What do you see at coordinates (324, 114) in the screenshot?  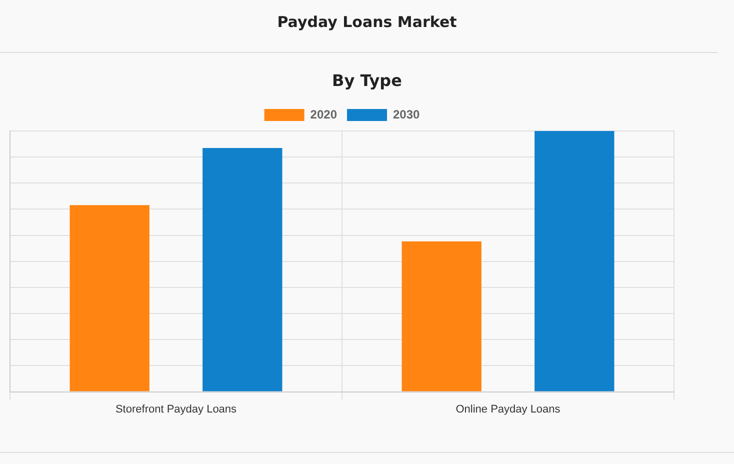 I see `legend-label: 2020` at bounding box center [324, 114].